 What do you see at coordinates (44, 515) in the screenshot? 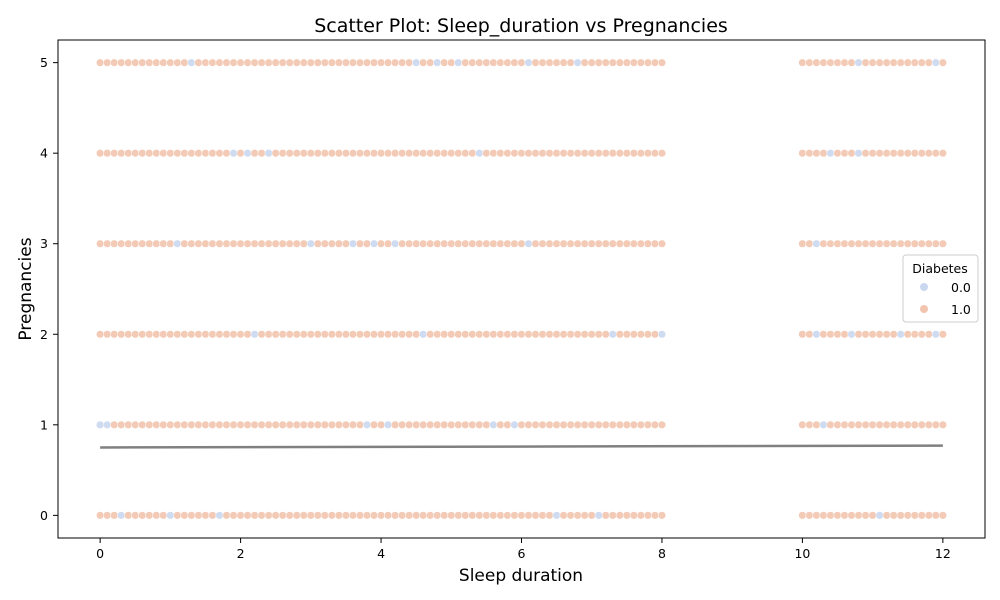
I see `y-tick-label: 0` at bounding box center [44, 515].